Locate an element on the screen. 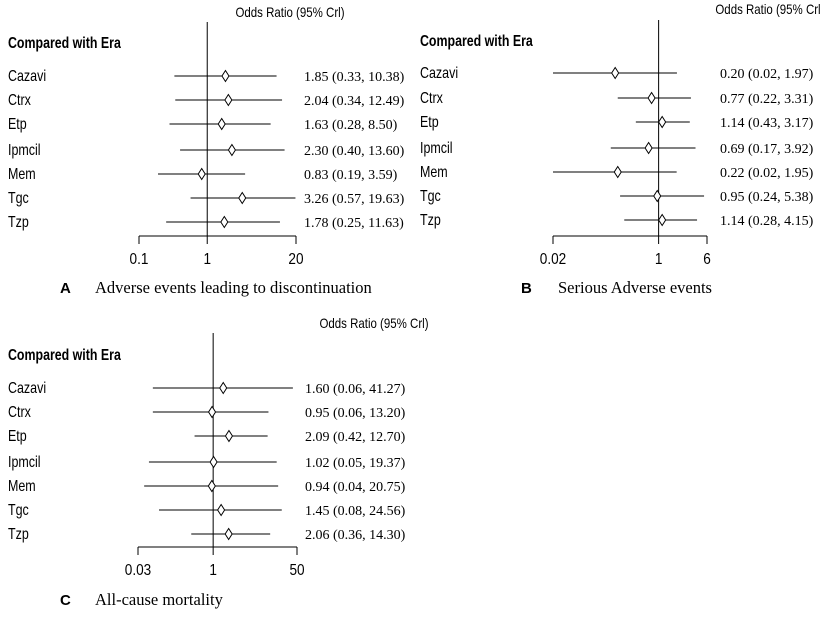 The image size is (829, 625). panel-b-estimate-text-mem: 0.22 (0.02, 1.95) is located at coordinates (767, 173).